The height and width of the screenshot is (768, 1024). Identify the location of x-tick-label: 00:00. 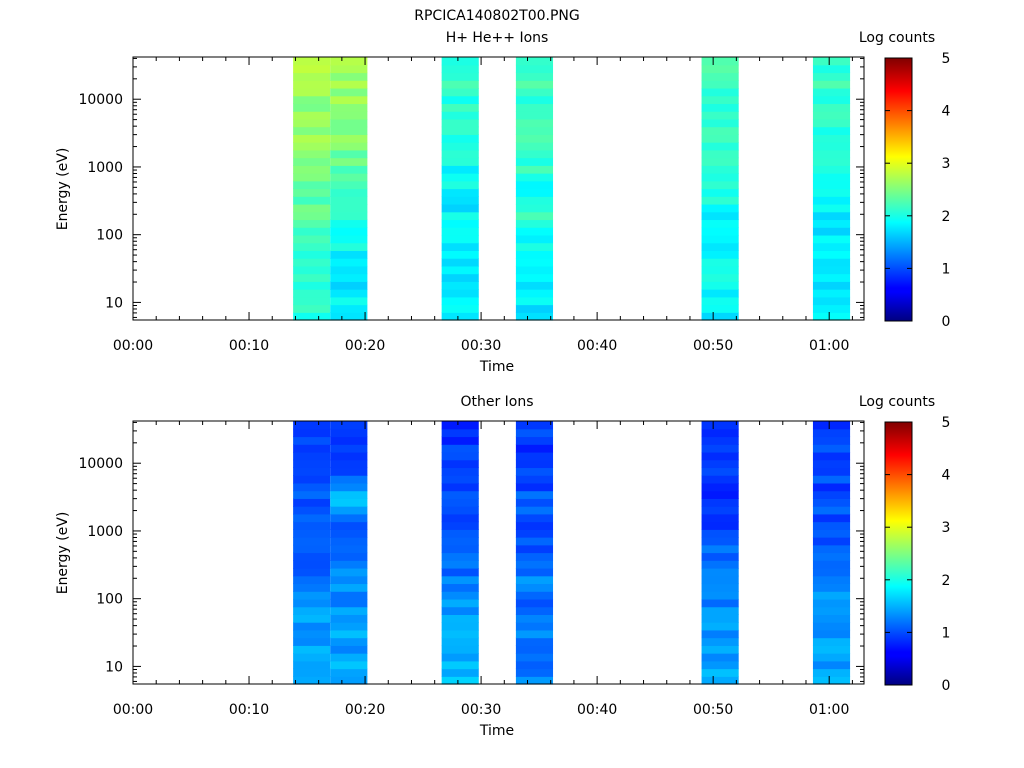
(133, 346).